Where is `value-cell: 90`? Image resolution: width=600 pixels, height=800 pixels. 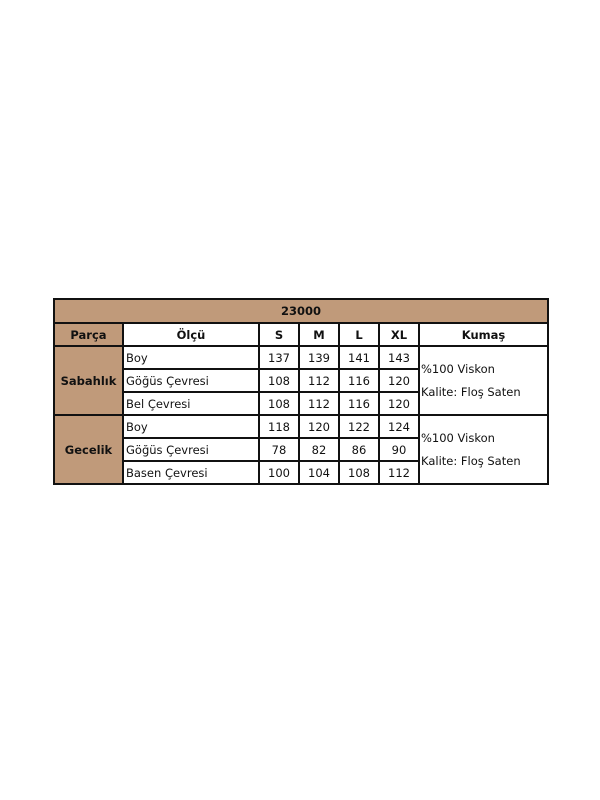
value-cell: 90 is located at coordinates (399, 449).